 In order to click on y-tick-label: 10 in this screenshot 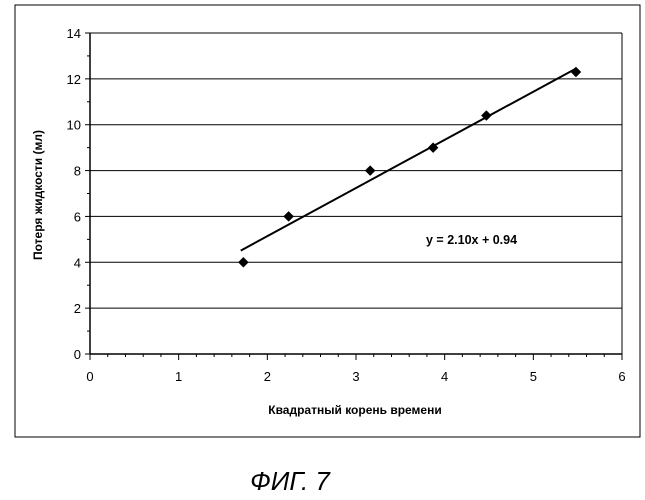, I will do `click(74, 125)`.